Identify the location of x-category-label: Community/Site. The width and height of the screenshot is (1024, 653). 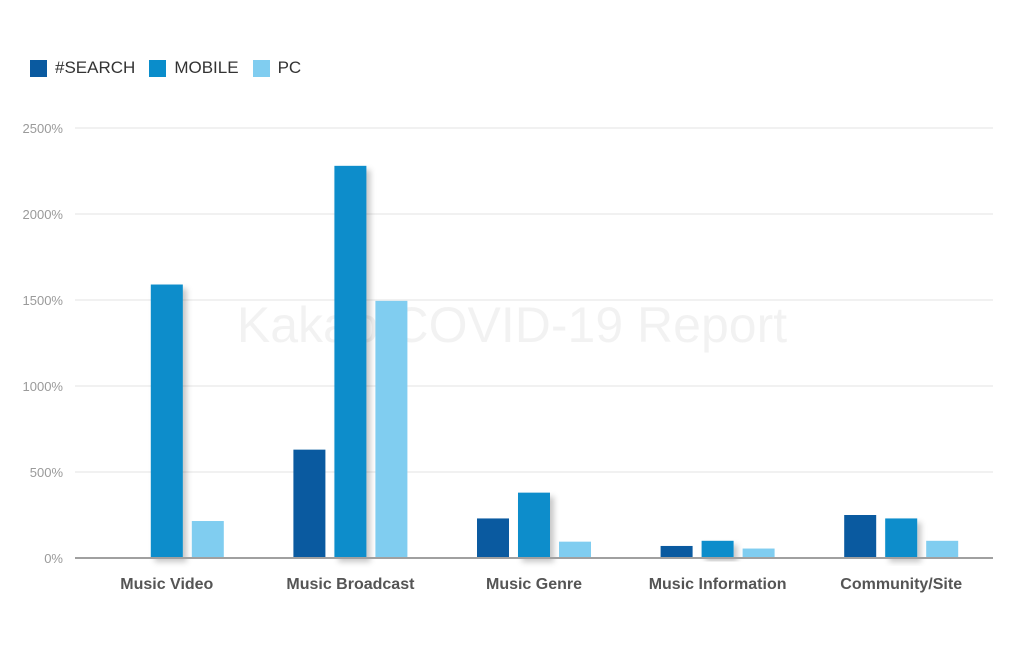
(901, 584).